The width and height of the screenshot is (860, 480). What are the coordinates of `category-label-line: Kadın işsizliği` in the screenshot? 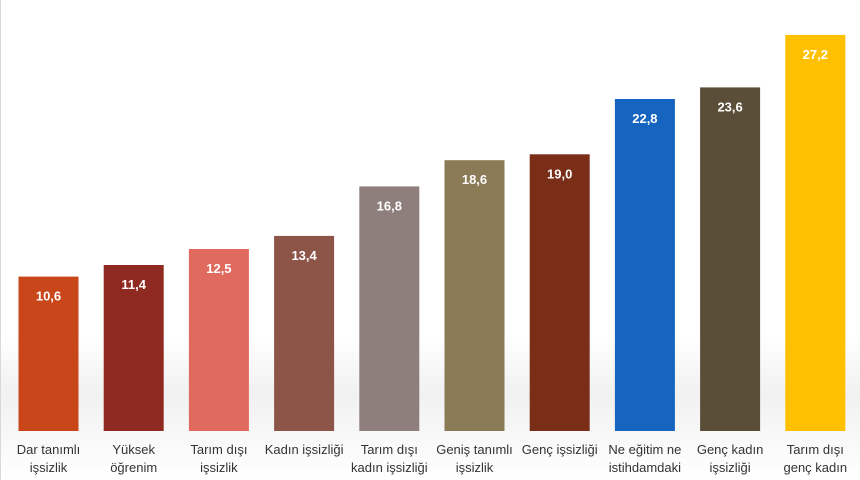 It's located at (304, 449).